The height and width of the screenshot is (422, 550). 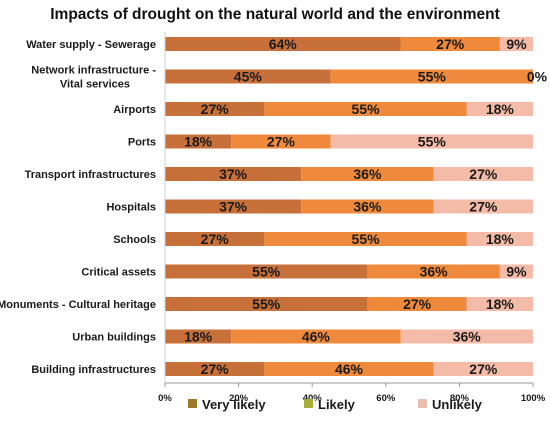 I want to click on data-label: 45%, so click(x=248, y=77).